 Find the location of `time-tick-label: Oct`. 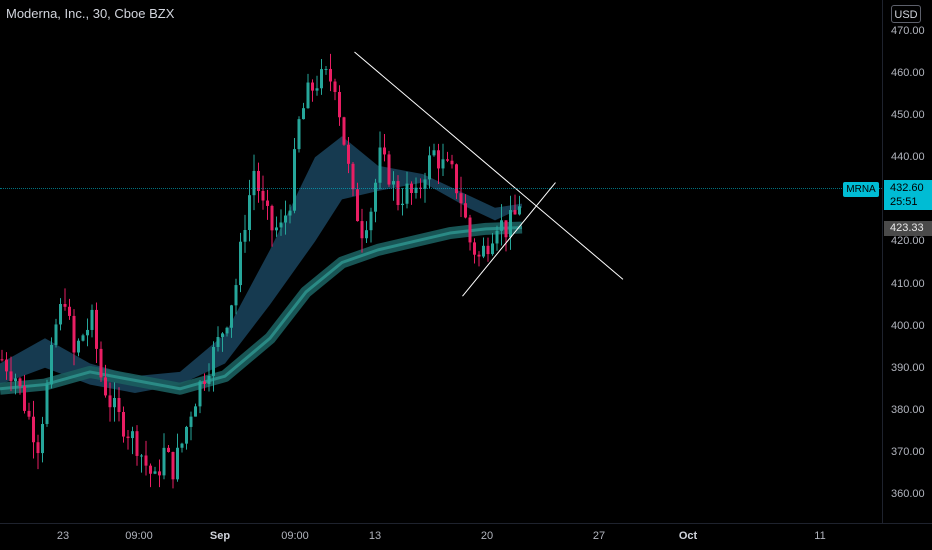

time-tick-label: Oct is located at coordinates (688, 536).